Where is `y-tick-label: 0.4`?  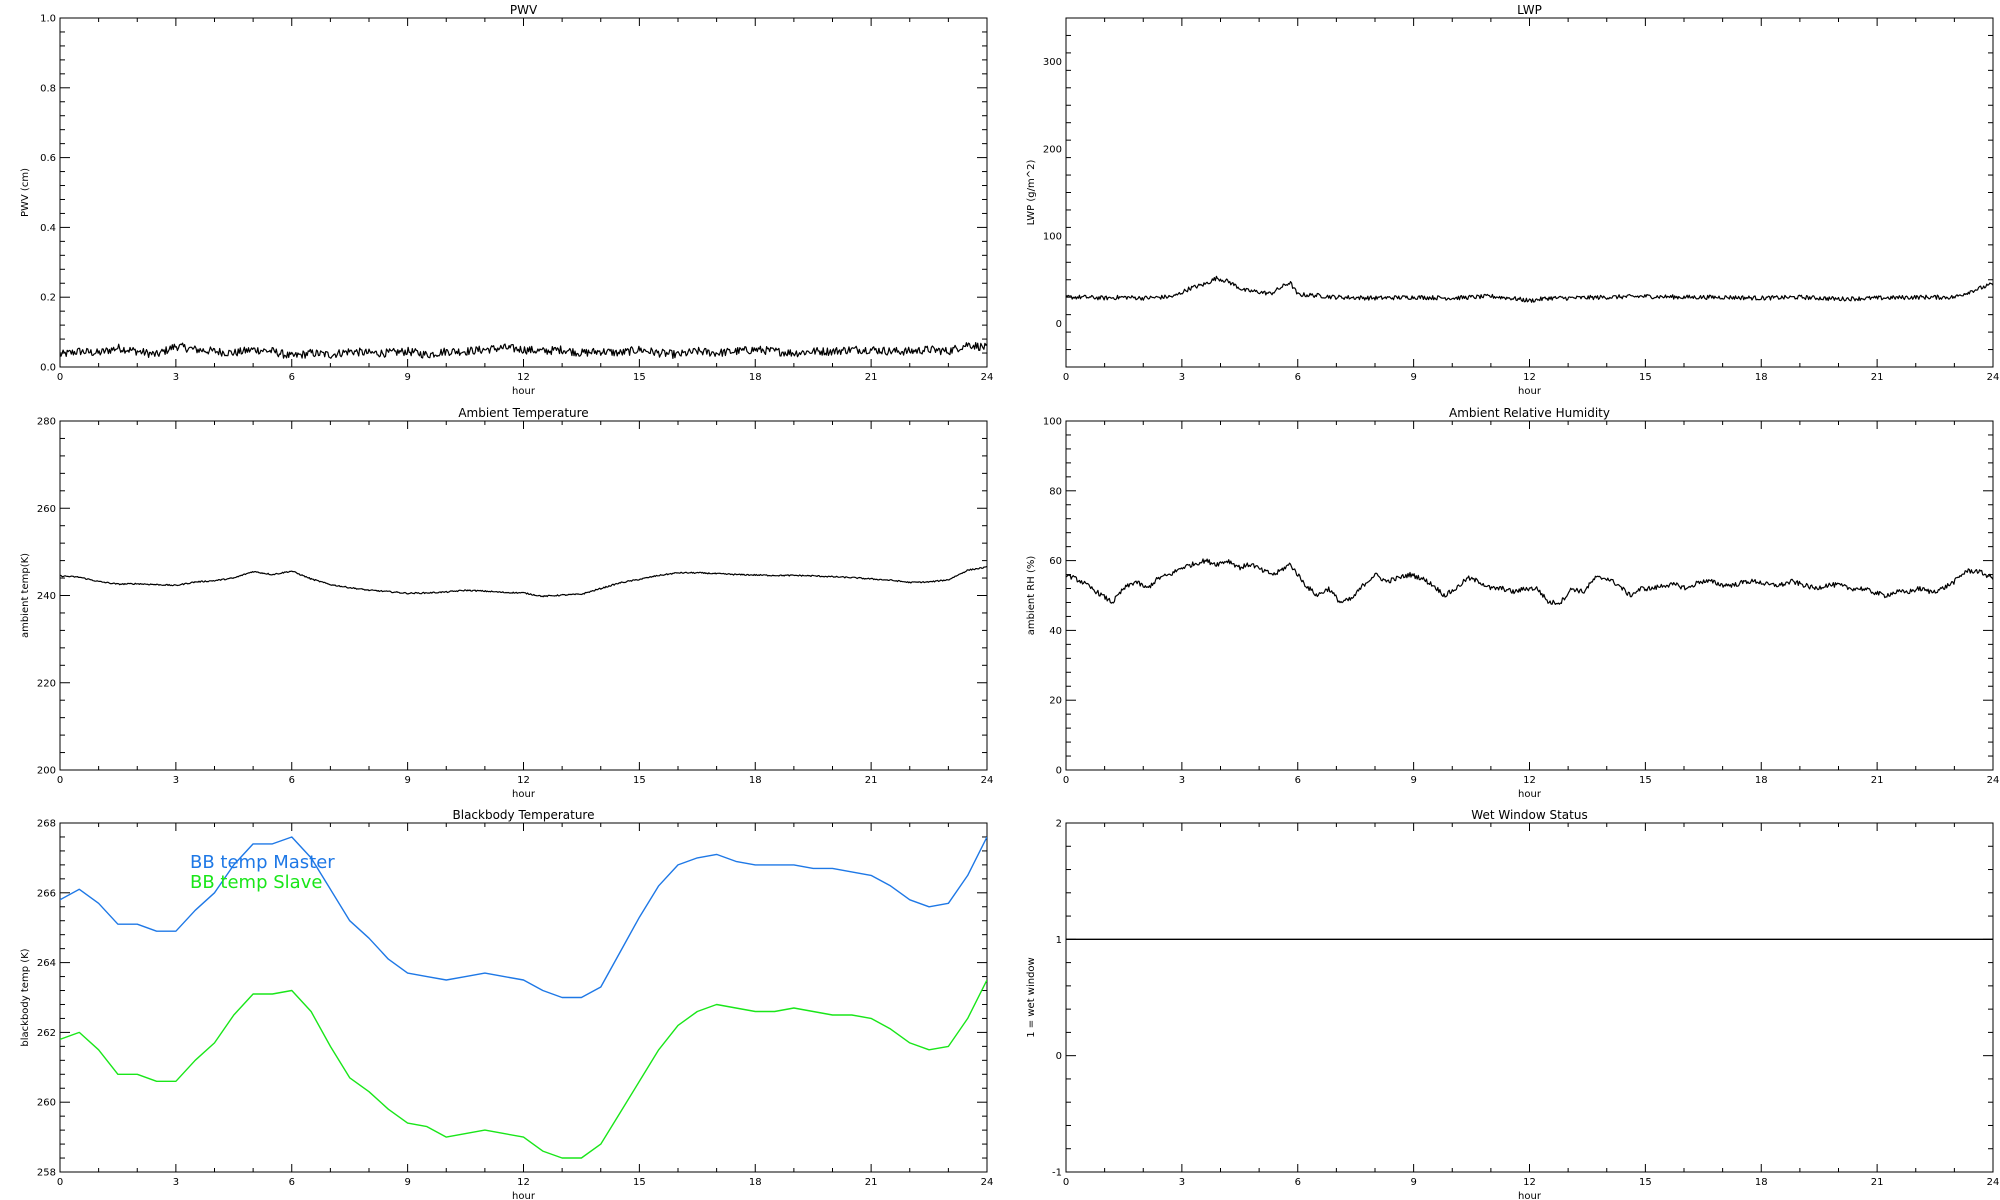 y-tick-label: 0.4 is located at coordinates (48, 228).